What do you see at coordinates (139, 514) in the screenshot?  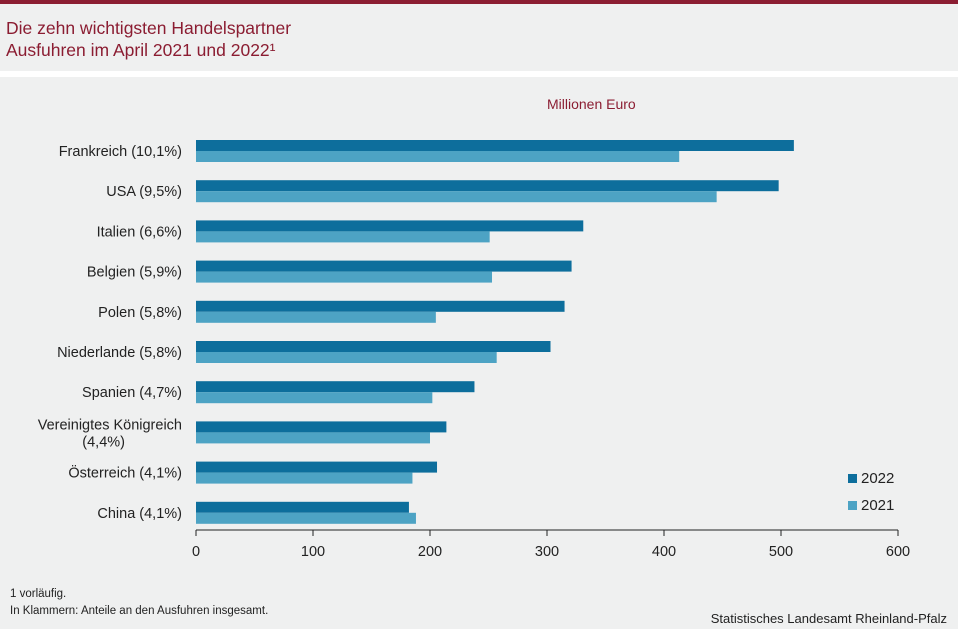 I see `category-label-10: China (4,1%)` at bounding box center [139, 514].